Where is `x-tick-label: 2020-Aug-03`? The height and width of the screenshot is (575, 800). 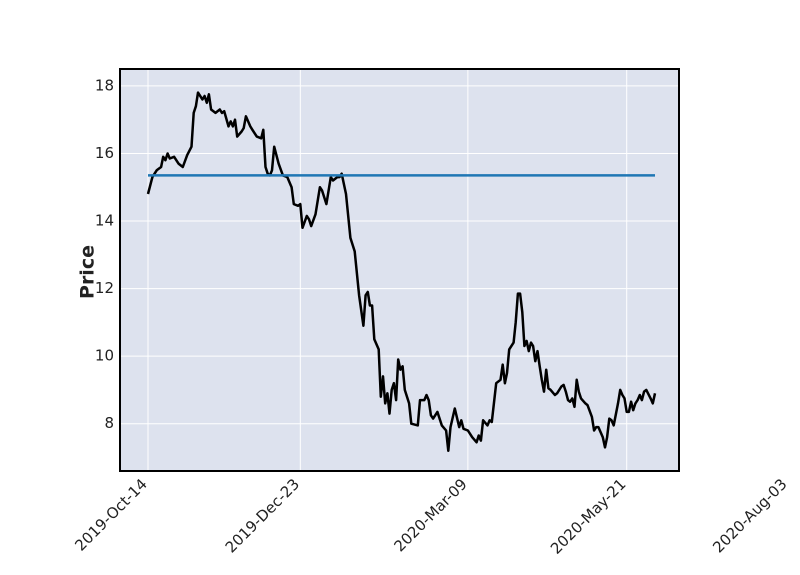
x-tick-label: 2020-Aug-03 is located at coordinates (749, 515).